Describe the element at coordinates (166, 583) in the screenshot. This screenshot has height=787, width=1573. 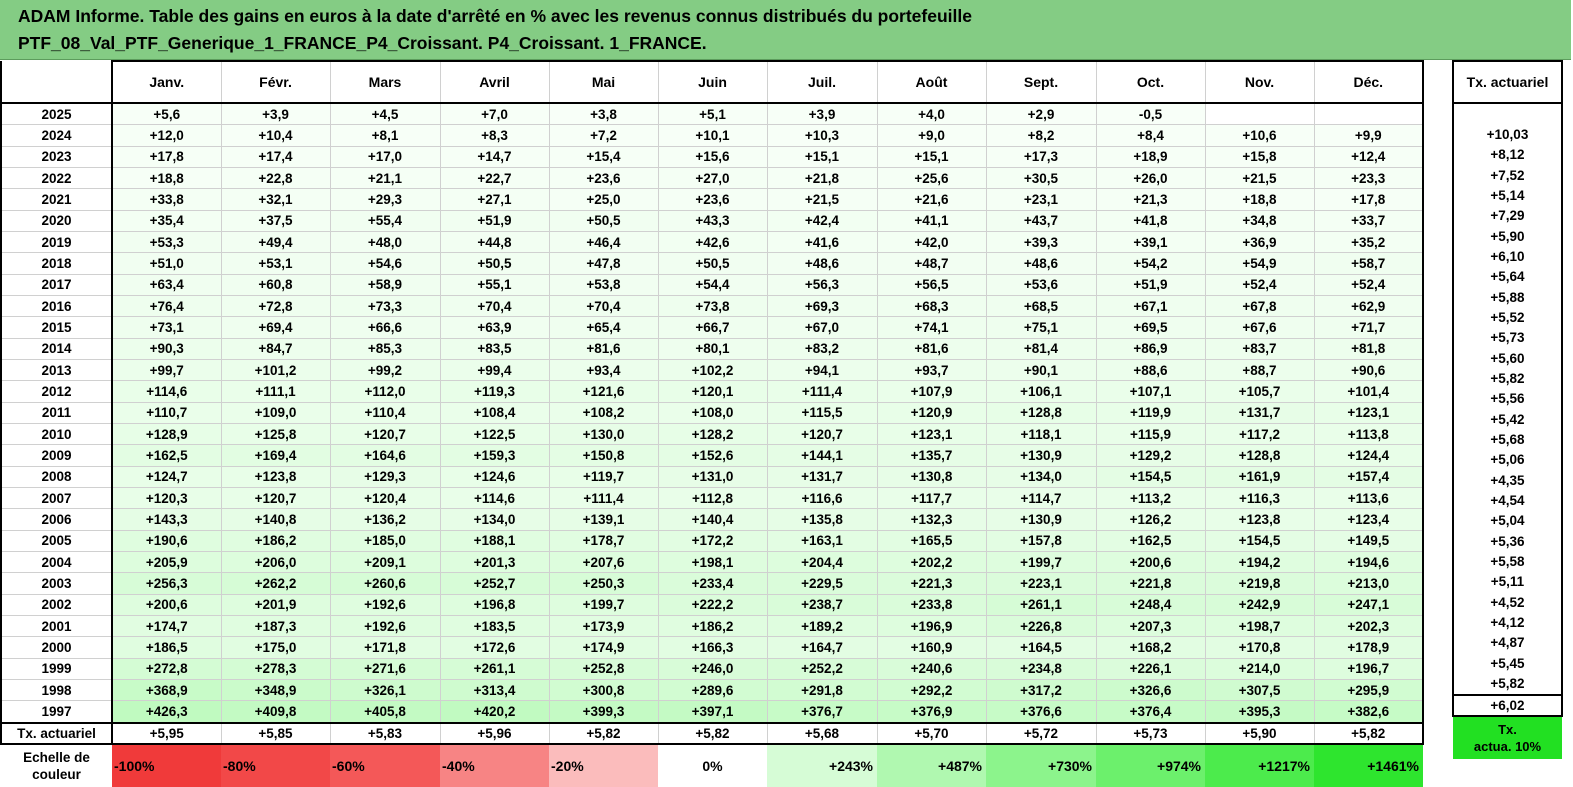
I see `value-cell: +256,3` at that location.